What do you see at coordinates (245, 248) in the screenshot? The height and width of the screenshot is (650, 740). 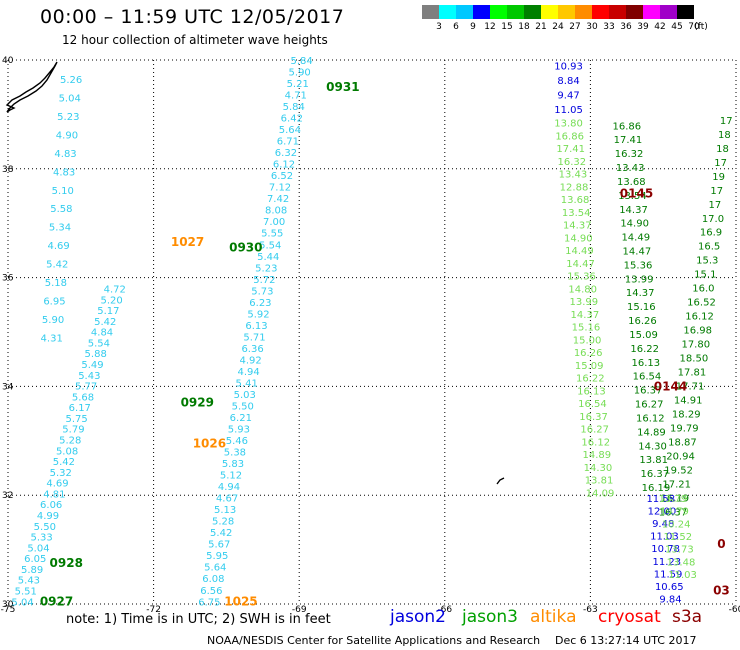 I see `pass-time-label: 0930` at bounding box center [245, 248].